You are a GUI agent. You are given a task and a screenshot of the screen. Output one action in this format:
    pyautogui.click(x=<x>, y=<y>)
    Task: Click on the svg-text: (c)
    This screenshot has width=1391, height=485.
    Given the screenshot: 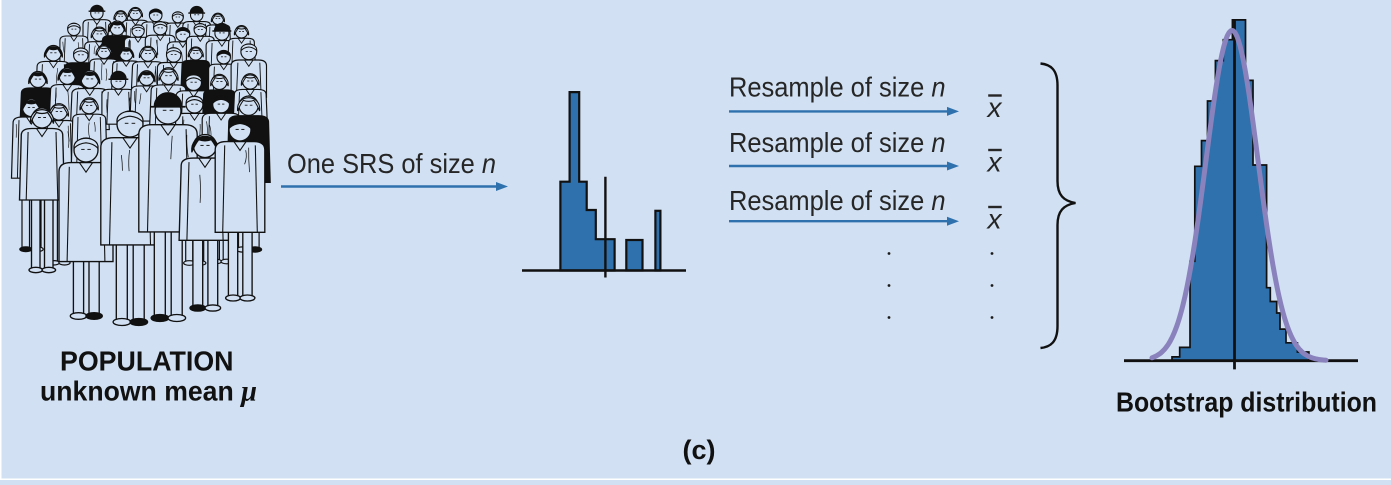 What is the action you would take?
    pyautogui.click(x=699, y=450)
    